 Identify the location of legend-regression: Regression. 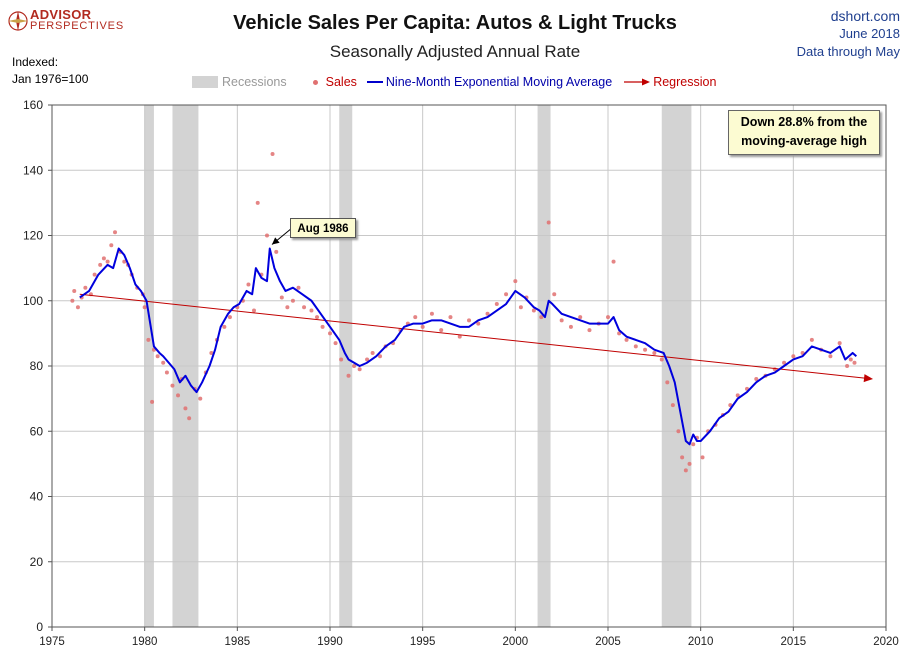
(685, 82).